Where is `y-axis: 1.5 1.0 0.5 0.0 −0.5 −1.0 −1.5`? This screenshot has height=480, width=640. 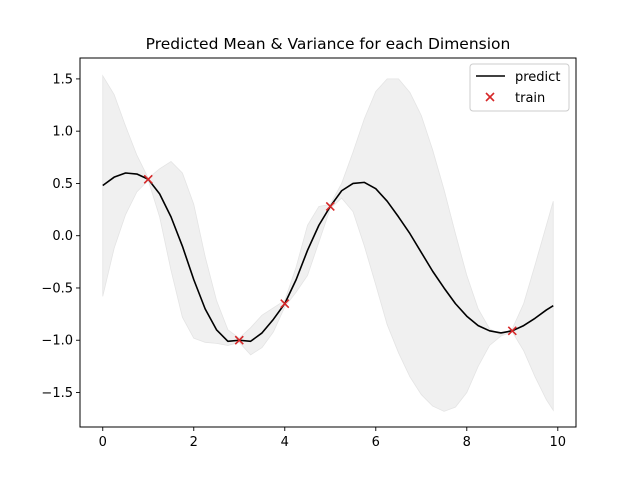 y-axis: 1.5 1.0 0.5 0.0 −0.5 −1.0 −1.5 is located at coordinates (60, 236).